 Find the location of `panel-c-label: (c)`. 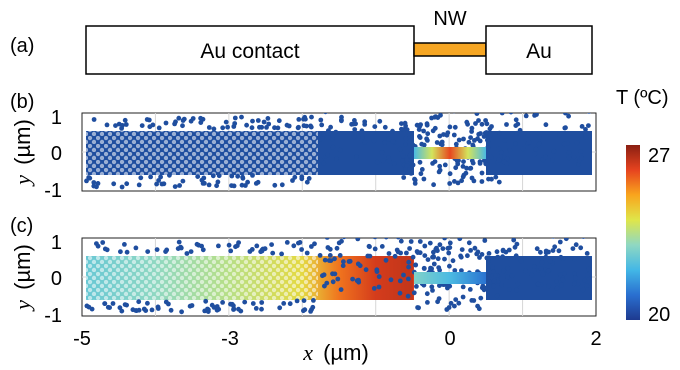

panel-c-label: (c) is located at coordinates (21, 226).